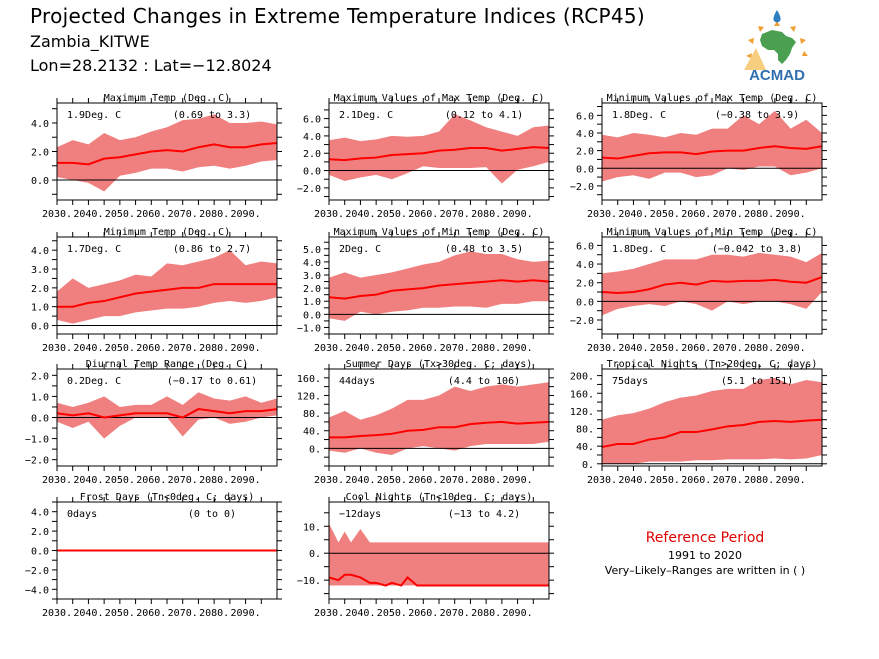 The height and width of the screenshot is (659, 879). What do you see at coordinates (167, 98) in the screenshot?
I see `chart-title: Maximum Temp (Deg. C)` at bounding box center [167, 98].